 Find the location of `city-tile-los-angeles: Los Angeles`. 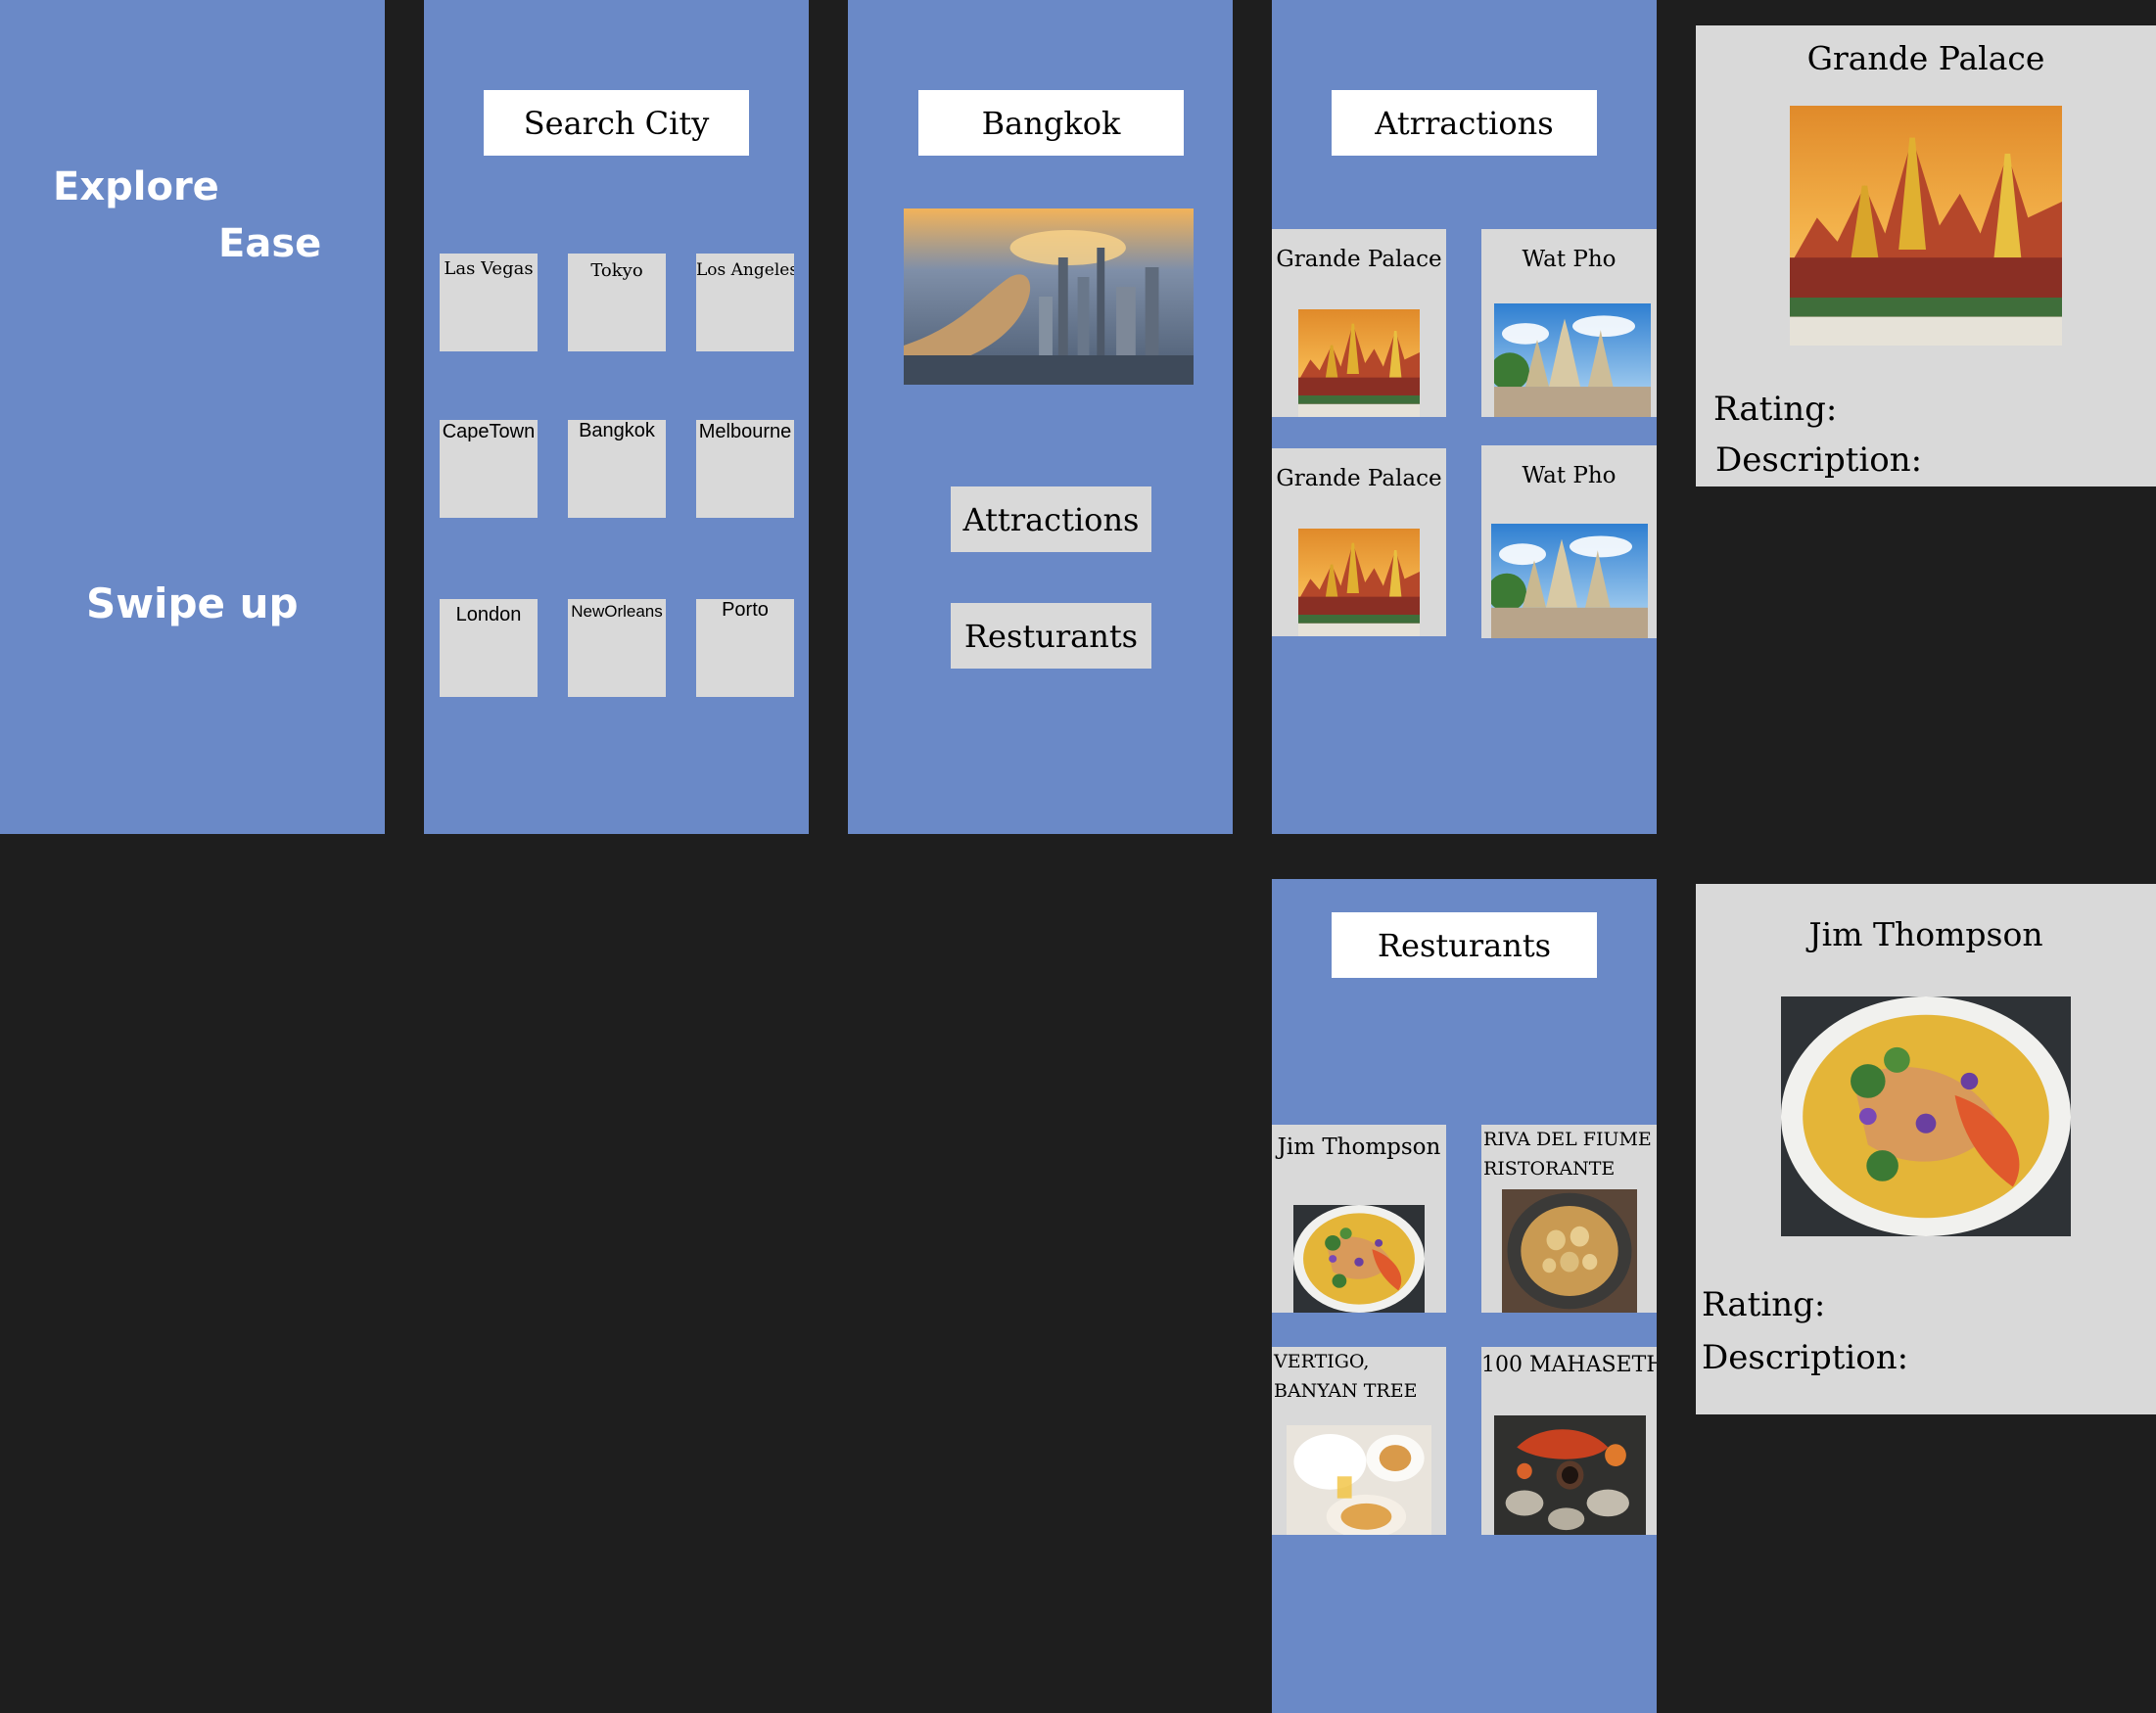

city-tile-los-angeles: Los Angeles is located at coordinates (745, 303).